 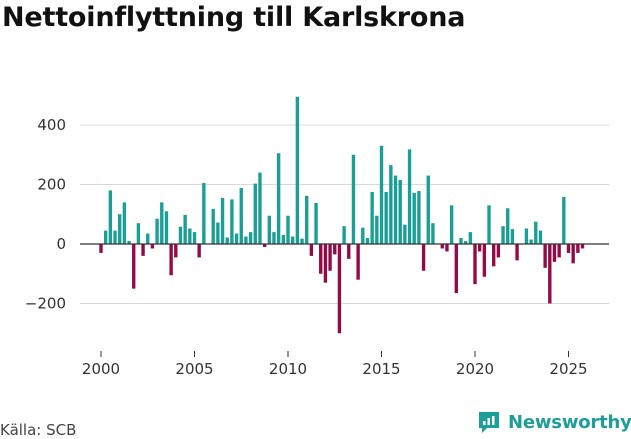 I want to click on x-tick-label: 2025, so click(x=568, y=369).